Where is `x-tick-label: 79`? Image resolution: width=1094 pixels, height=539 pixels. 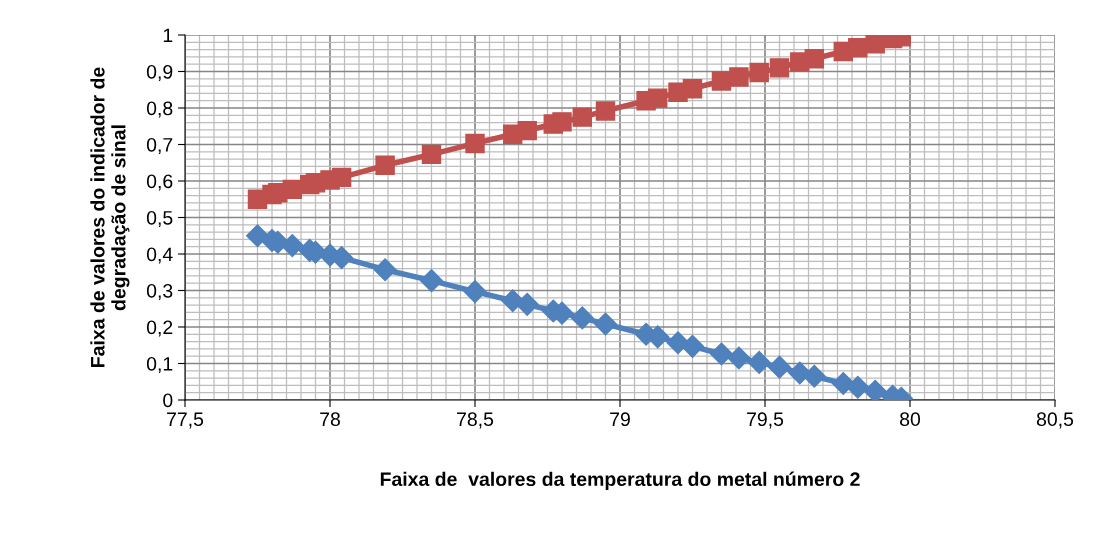 x-tick-label: 79 is located at coordinates (620, 419).